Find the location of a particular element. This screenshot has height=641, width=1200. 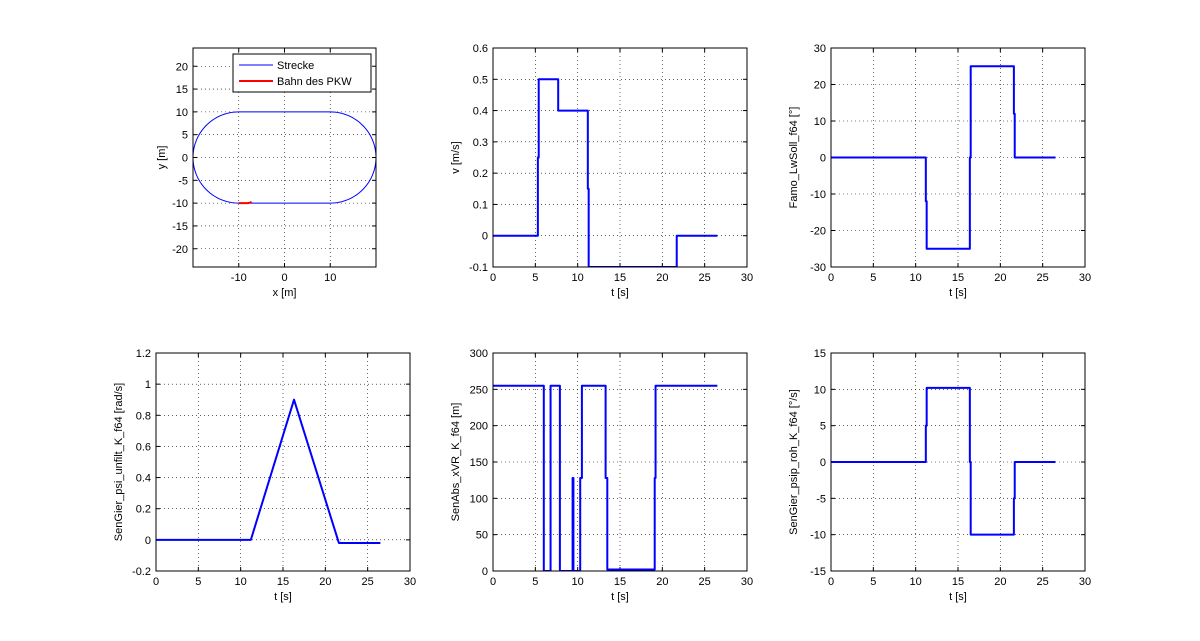

y-axis-label: SenGier_psi_unfilt_K_f64 [rad/s] is located at coordinates (119, 462).